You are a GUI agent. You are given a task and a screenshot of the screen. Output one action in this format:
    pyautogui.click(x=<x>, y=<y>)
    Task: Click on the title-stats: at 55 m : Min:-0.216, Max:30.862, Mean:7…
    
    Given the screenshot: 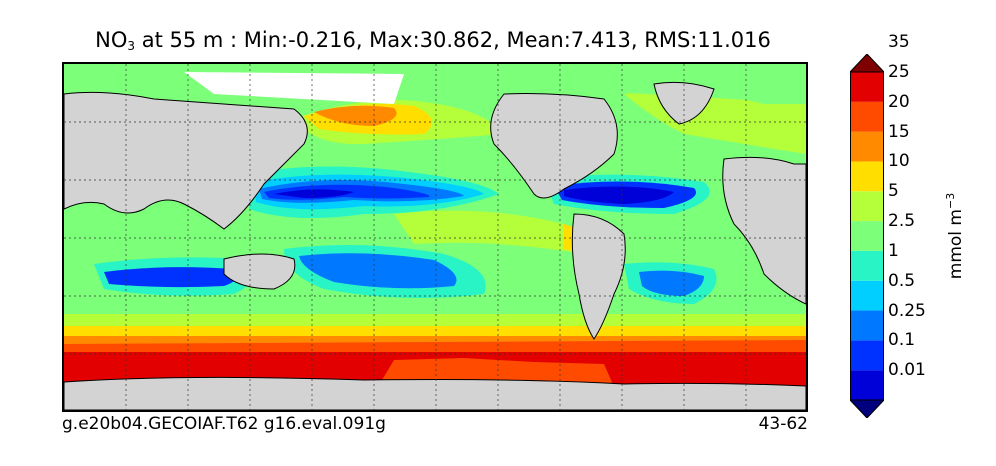 What is the action you would take?
    pyautogui.click(x=453, y=40)
    